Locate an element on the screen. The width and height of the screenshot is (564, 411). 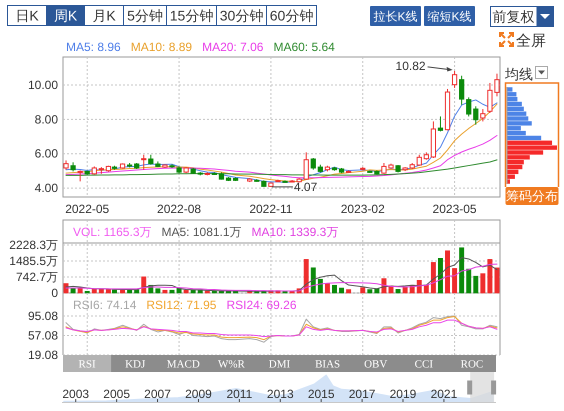
text: 日K is located at coordinates (27, 16).